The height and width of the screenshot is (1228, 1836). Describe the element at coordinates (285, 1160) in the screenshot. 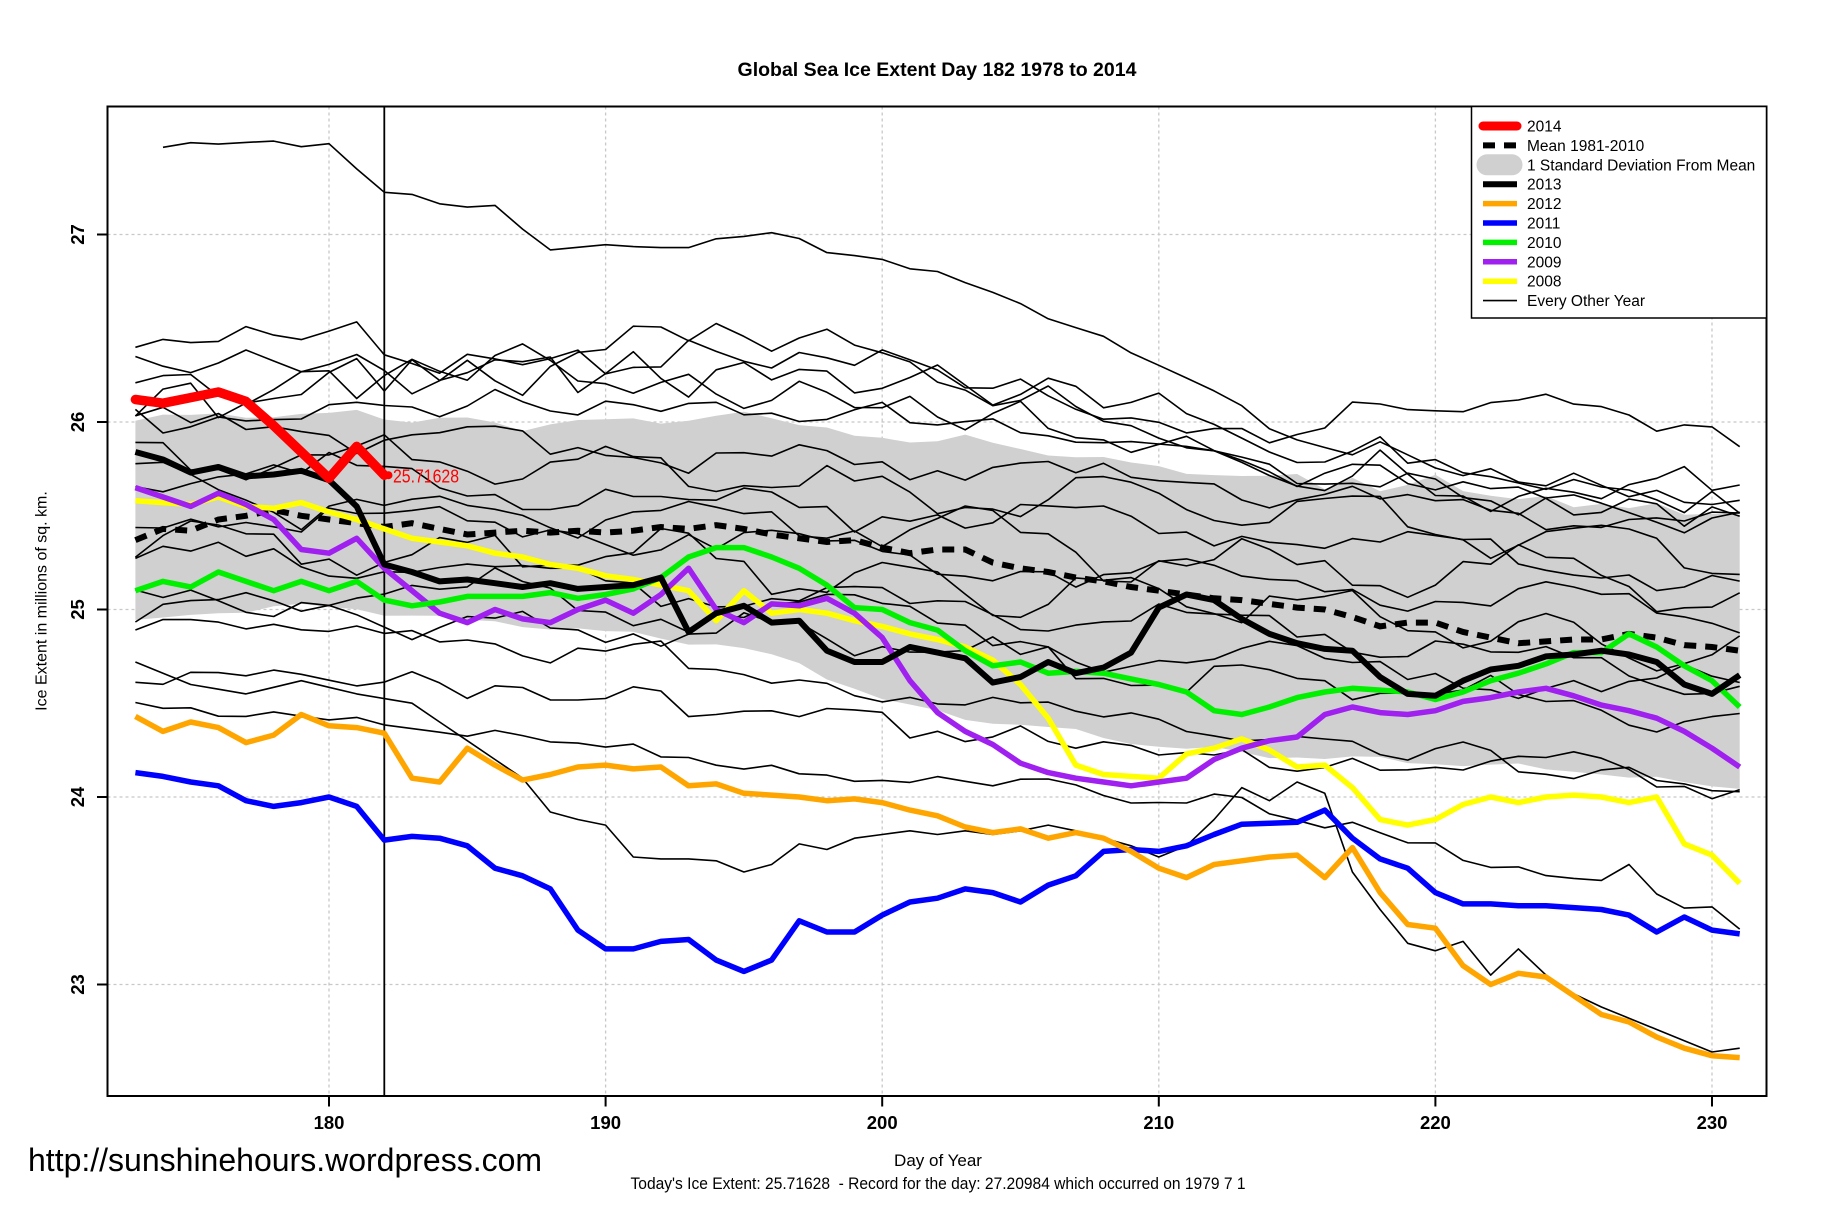

I see `svg-text:http://sunshinehours.wordpress: http://sunshinehours.wordpress.com` at that location.